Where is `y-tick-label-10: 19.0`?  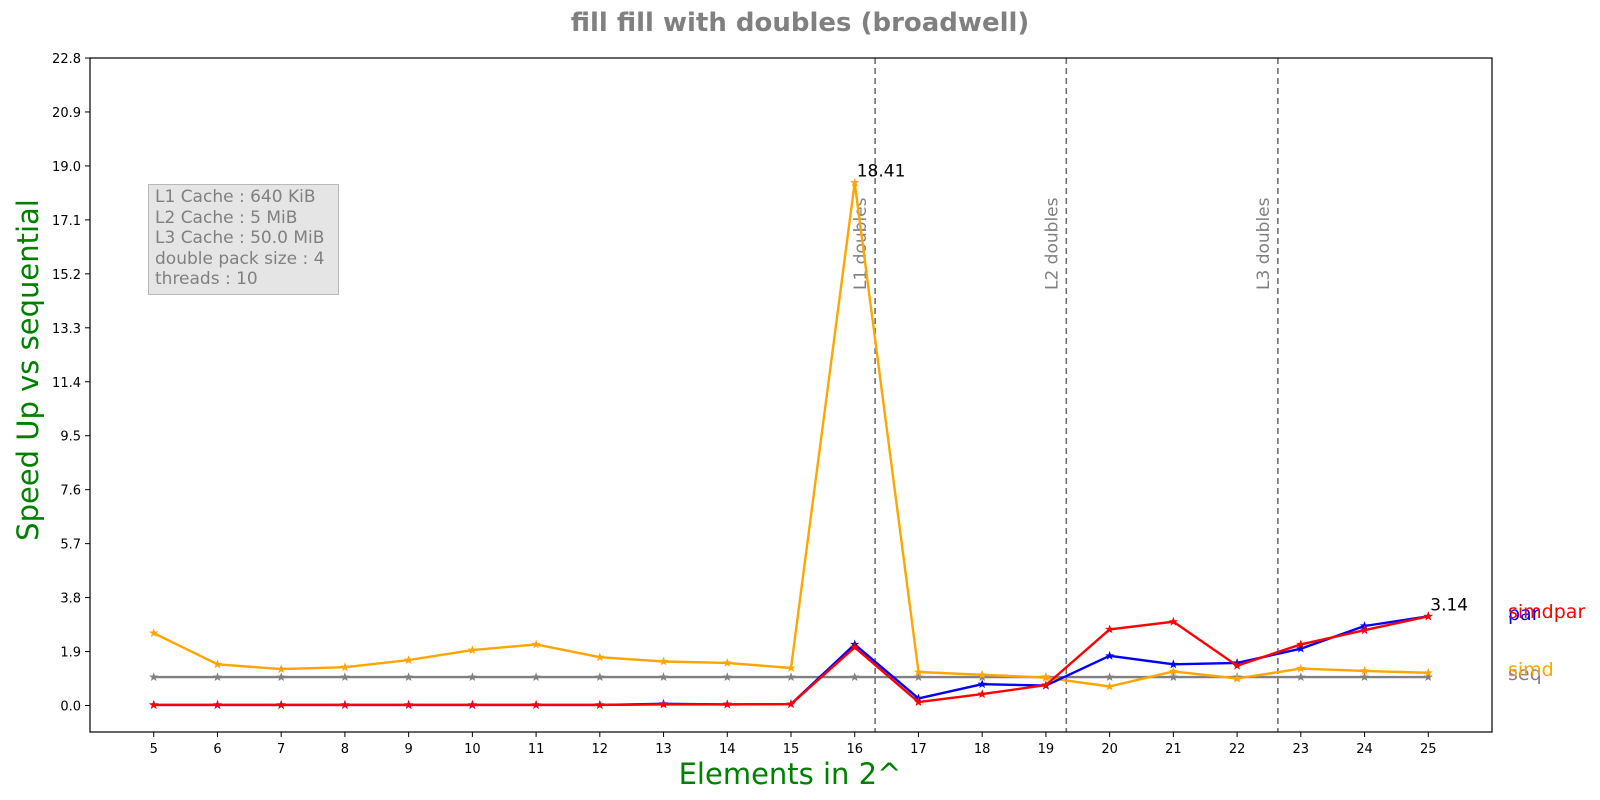 y-tick-label-10: 19.0 is located at coordinates (66, 167).